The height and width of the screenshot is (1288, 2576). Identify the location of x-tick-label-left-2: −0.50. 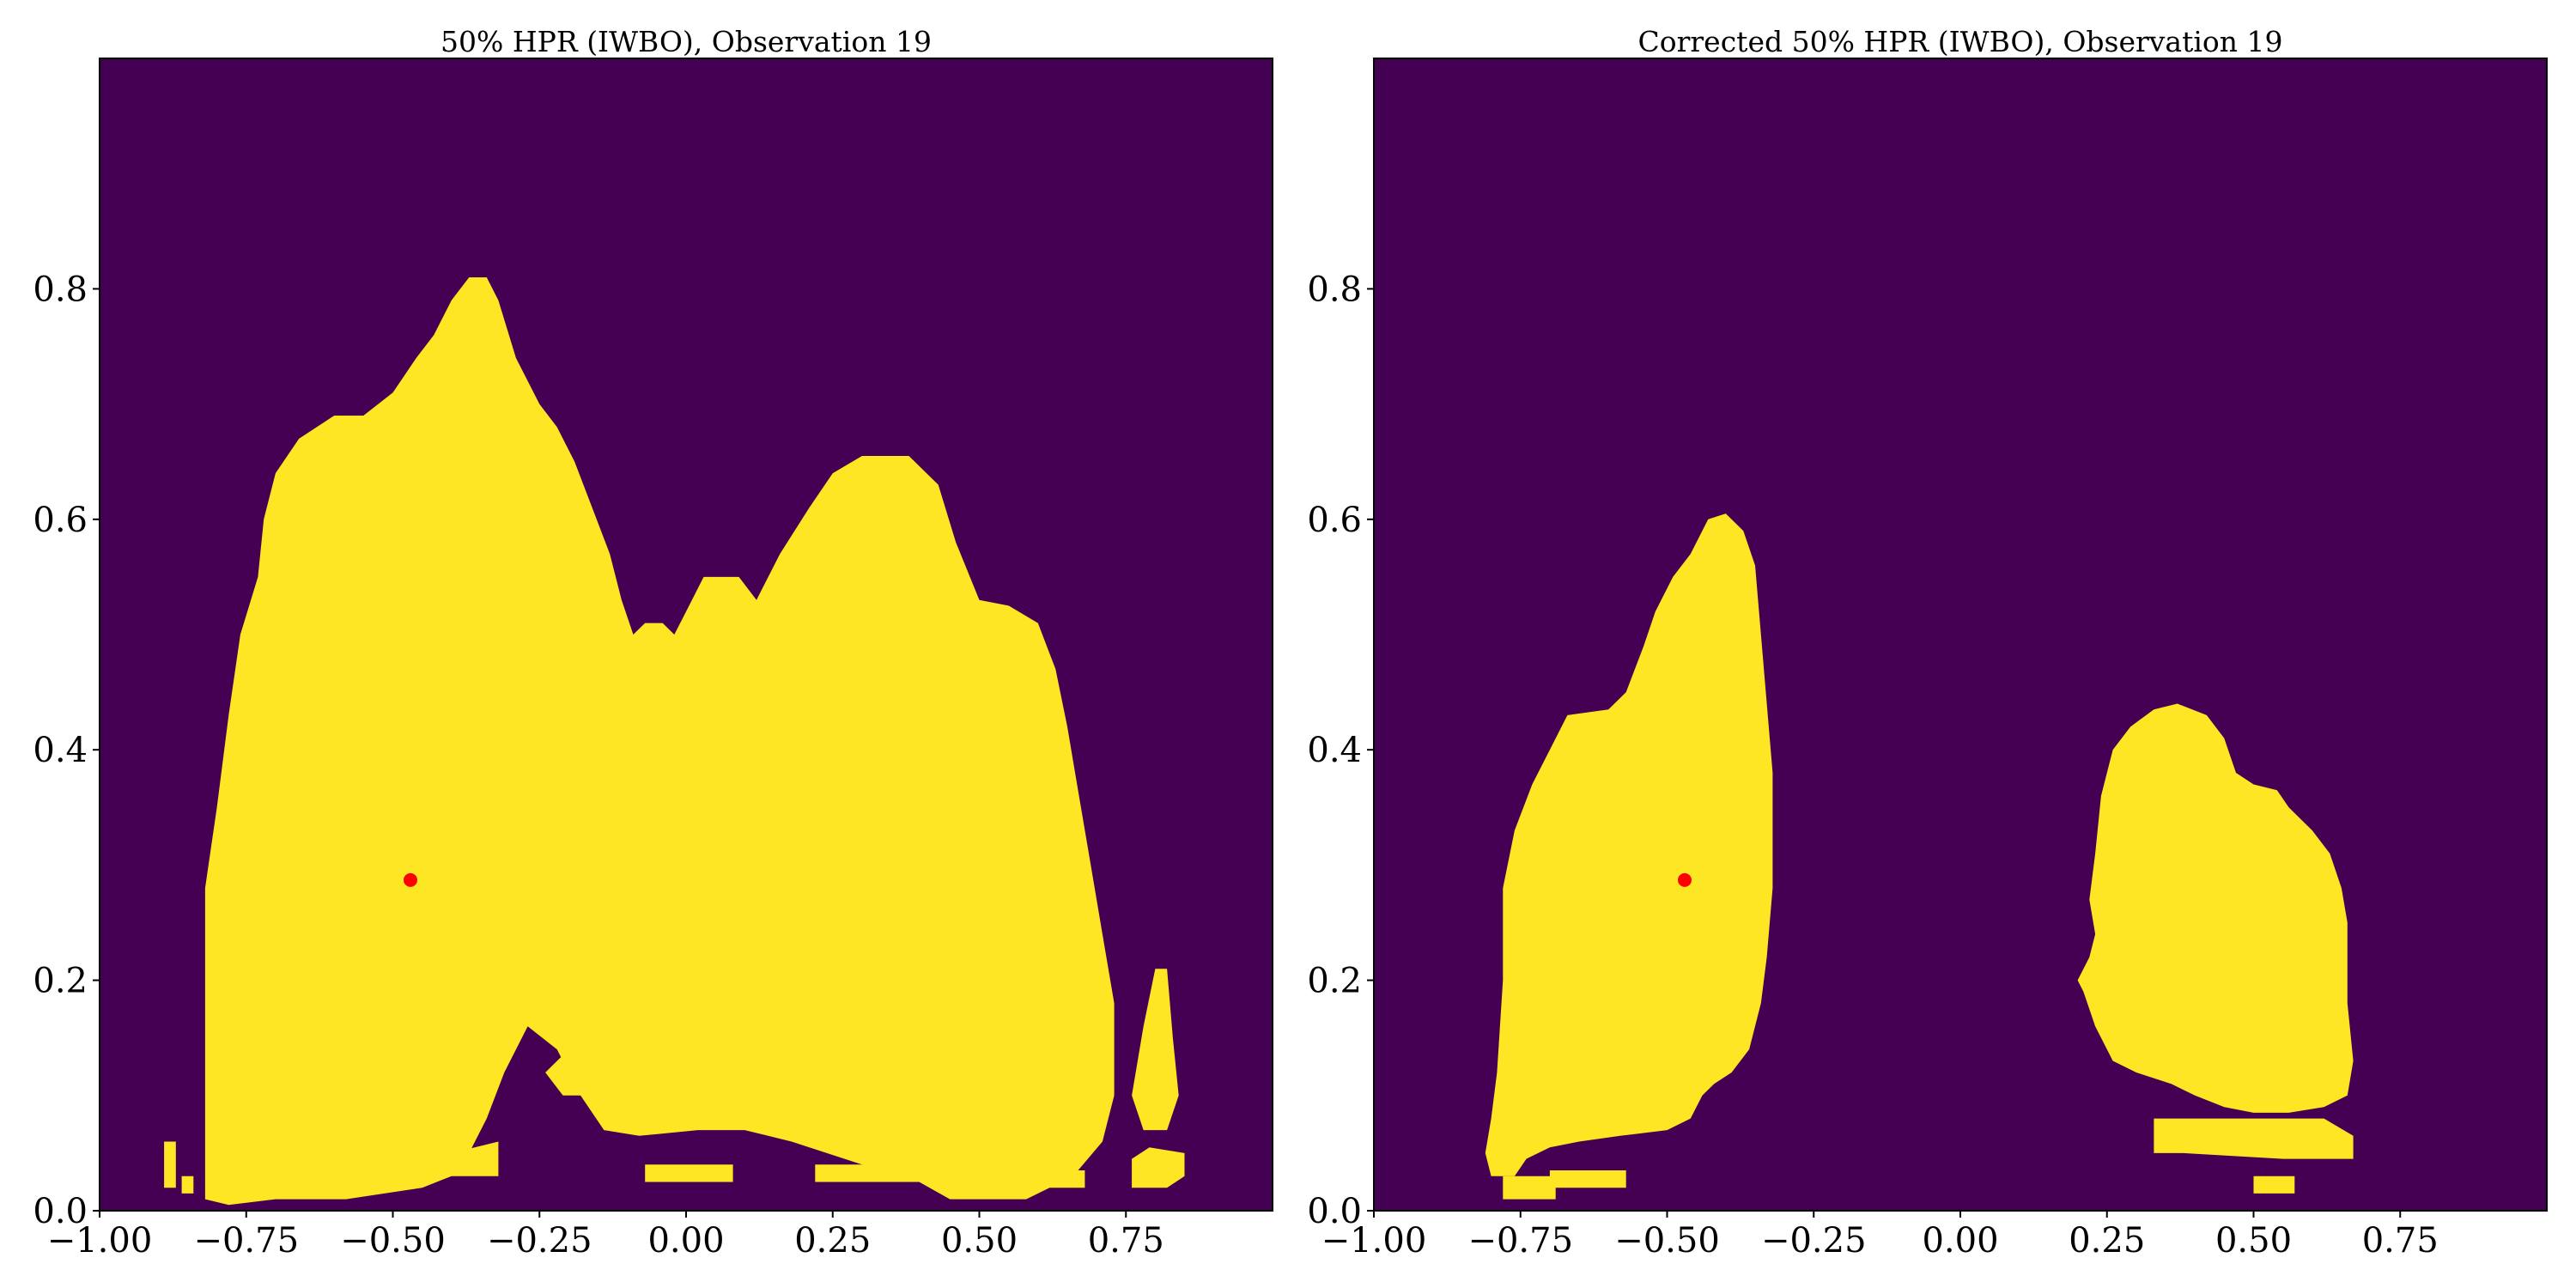
(393, 1241).